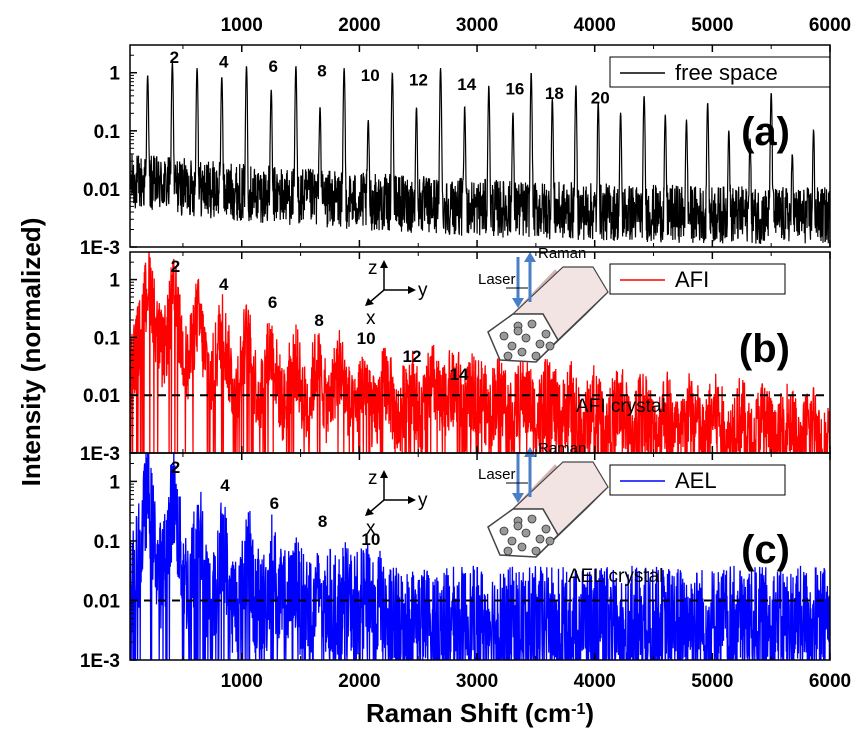 The image size is (857, 729). Describe the element at coordinates (322, 521) in the screenshot. I see `peak-order-label: 8` at that location.